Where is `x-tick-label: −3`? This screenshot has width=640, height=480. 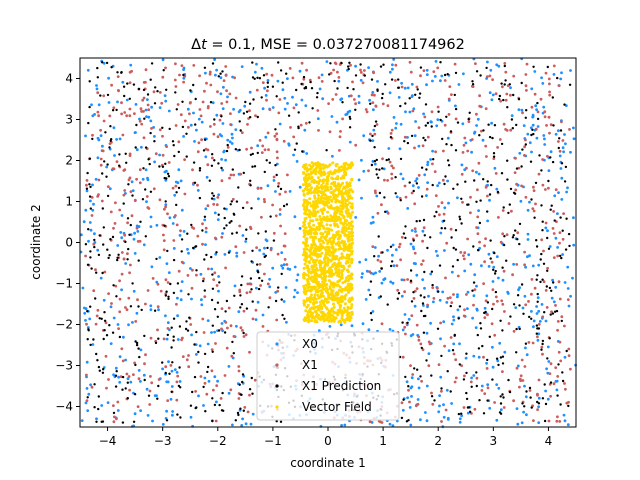 x-tick-label: −3 is located at coordinates (163, 441).